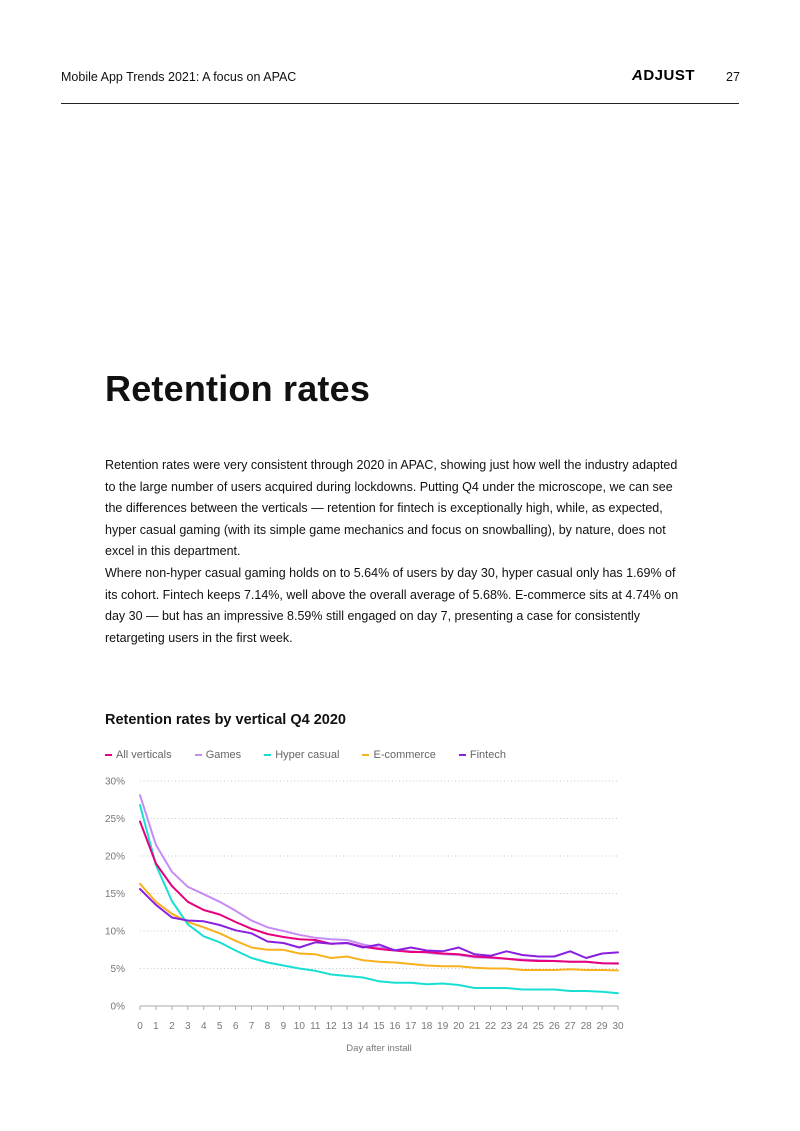  What do you see at coordinates (587, 1026) in the screenshot?
I see `x-tick-label: 28` at bounding box center [587, 1026].